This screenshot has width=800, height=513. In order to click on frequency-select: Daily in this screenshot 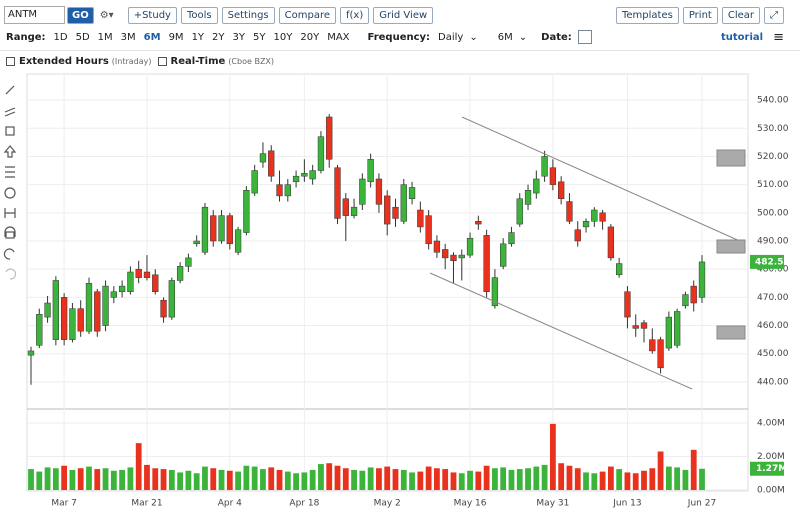, I will do `click(451, 37)`.